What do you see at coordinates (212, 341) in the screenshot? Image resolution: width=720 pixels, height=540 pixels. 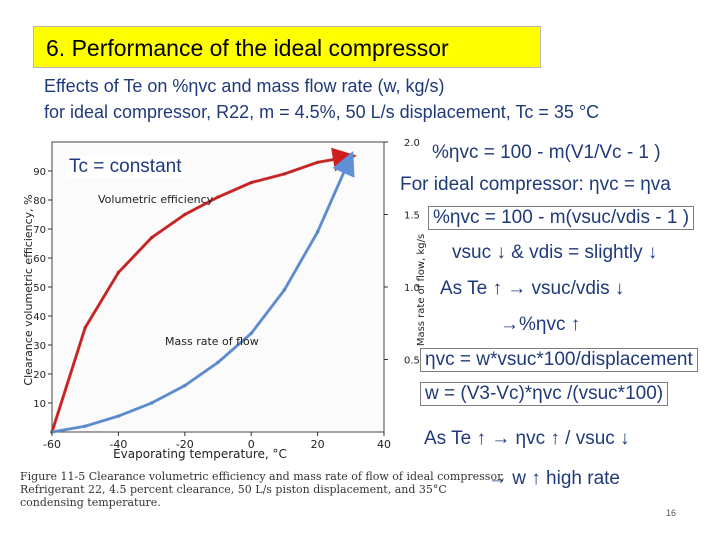 I see `series-label-massflow: Mass rate of flow` at bounding box center [212, 341].